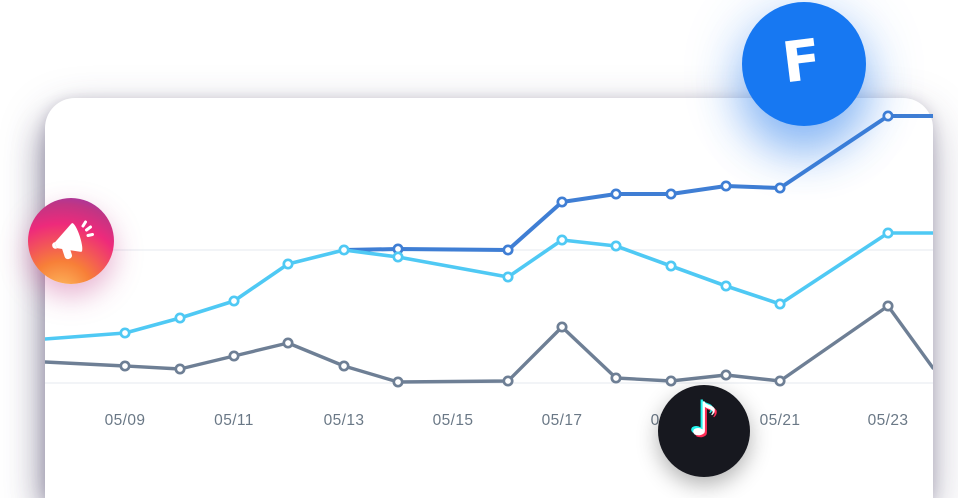 This screenshot has height=498, width=958. Describe the element at coordinates (234, 420) in the screenshot. I see `x-axis-label: 05/11` at that location.